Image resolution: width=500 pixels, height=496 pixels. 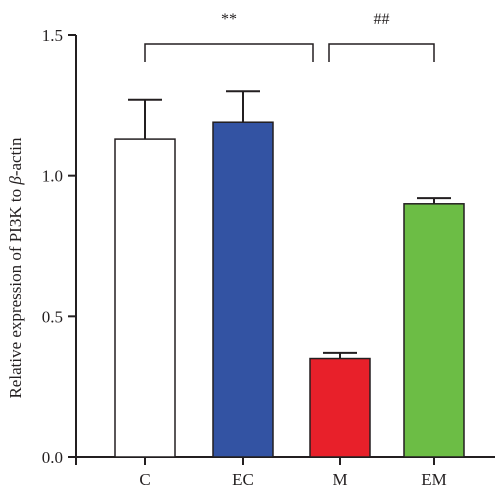 What do you see at coordinates (144, 479) in the screenshot?
I see `x-tick-label-c: C` at bounding box center [144, 479].